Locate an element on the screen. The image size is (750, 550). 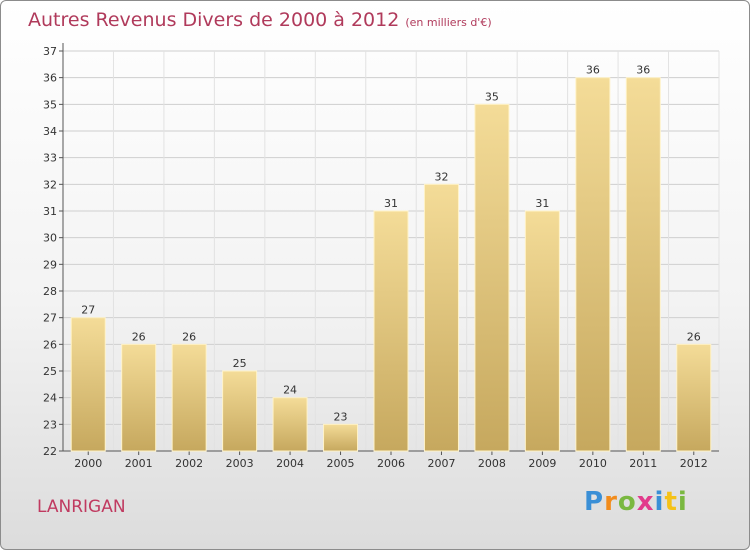
x-tick-label-2010: 2010 is located at coordinates (593, 463).